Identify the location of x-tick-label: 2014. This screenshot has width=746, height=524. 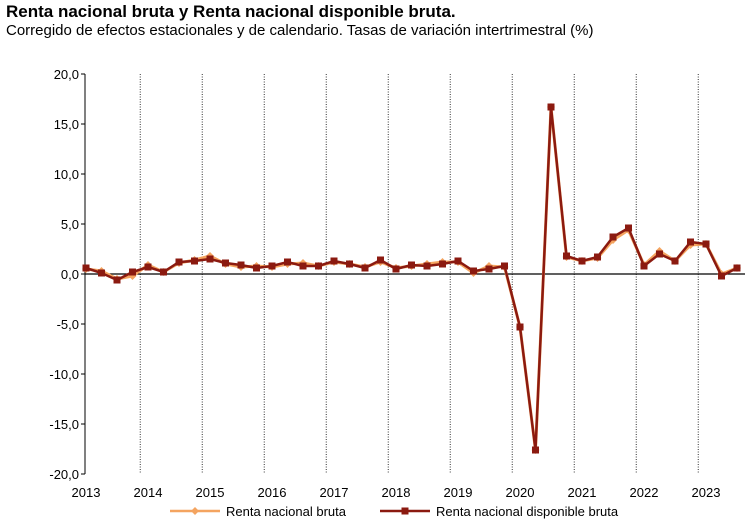
(148, 492).